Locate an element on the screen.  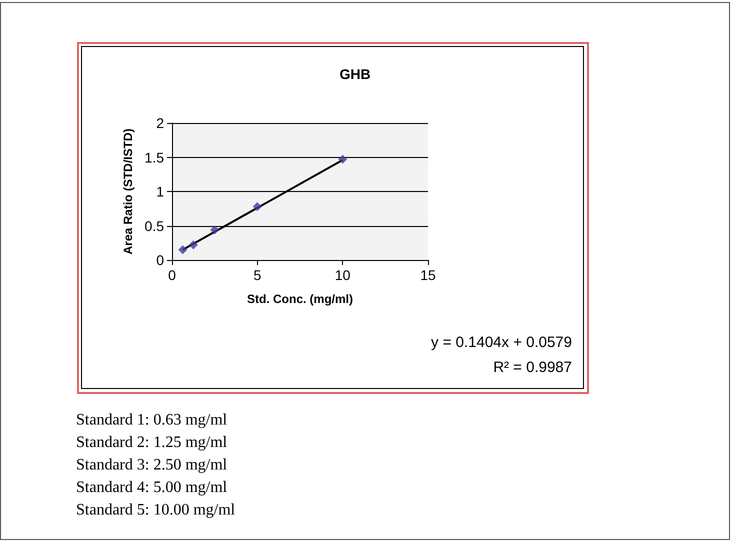
text: Standard 5: 10.00 mg/ml is located at coordinates (156, 510).